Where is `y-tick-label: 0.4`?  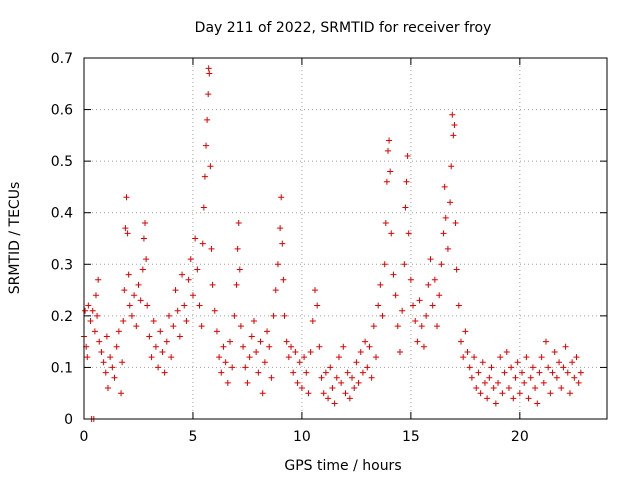
y-tick-label: 0.4 is located at coordinates (62, 214).